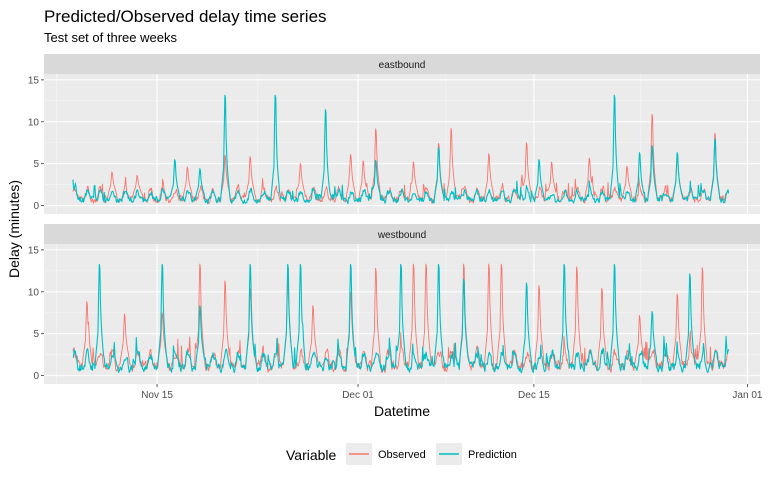 This screenshot has height=480, width=768. Describe the element at coordinates (36, 313) in the screenshot. I see `y-tick-labels-westbound: 0 5 10 15` at that location.